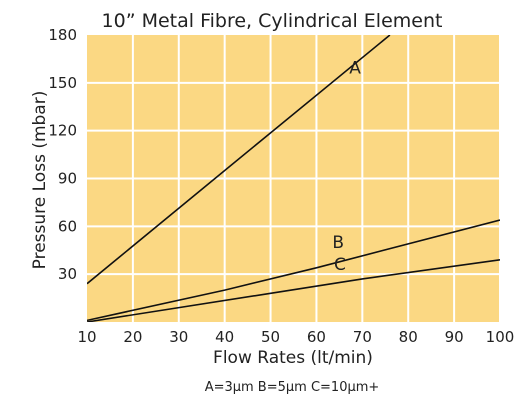 The width and height of the screenshot is (524, 402). I want to click on x-tick-label-50: 50, so click(270, 337).